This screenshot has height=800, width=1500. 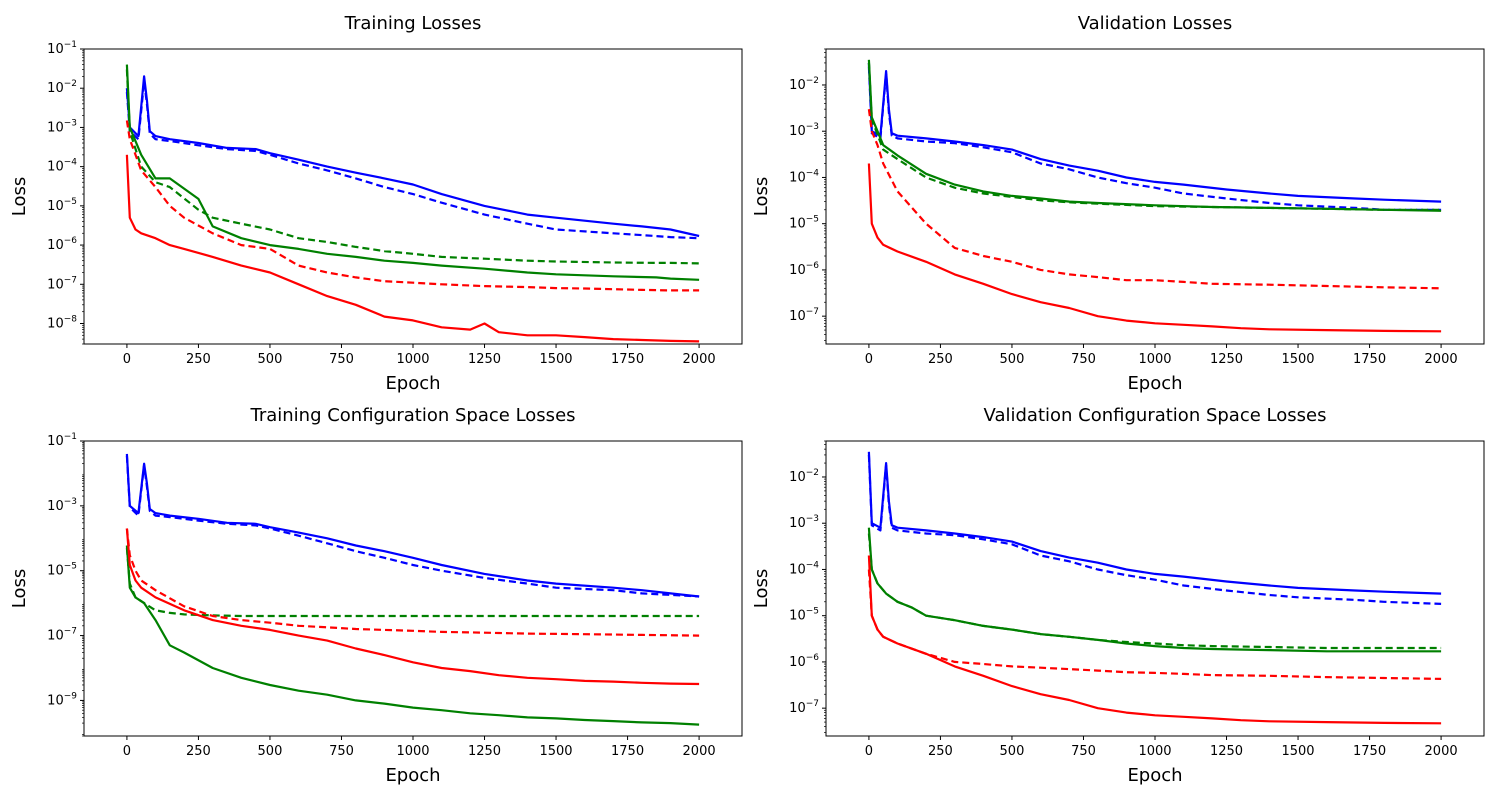 I want to click on chart-title: Training Losses, so click(x=413, y=23).